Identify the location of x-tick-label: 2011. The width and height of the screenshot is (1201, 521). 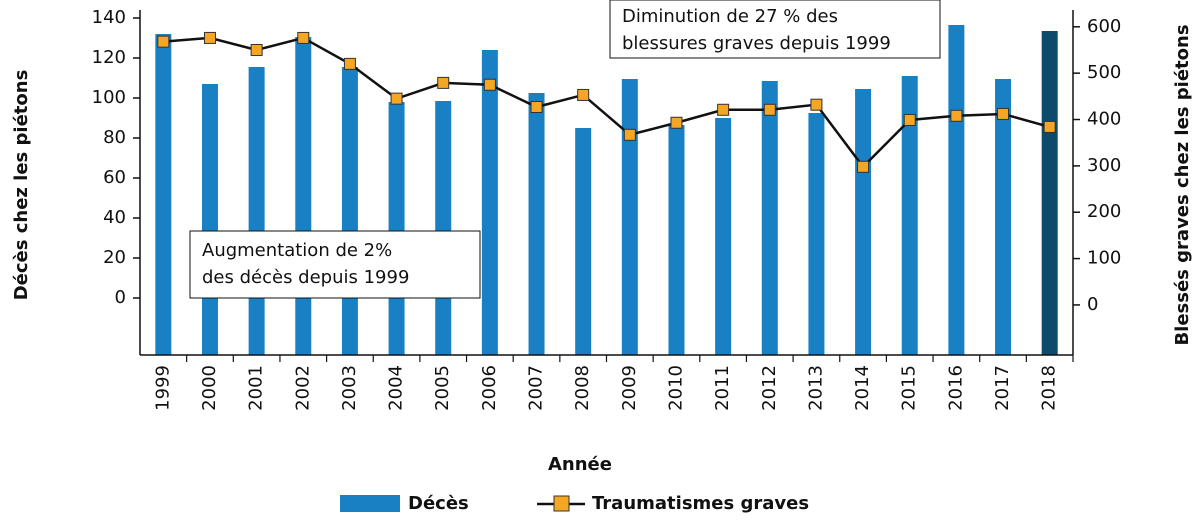
(722, 388).